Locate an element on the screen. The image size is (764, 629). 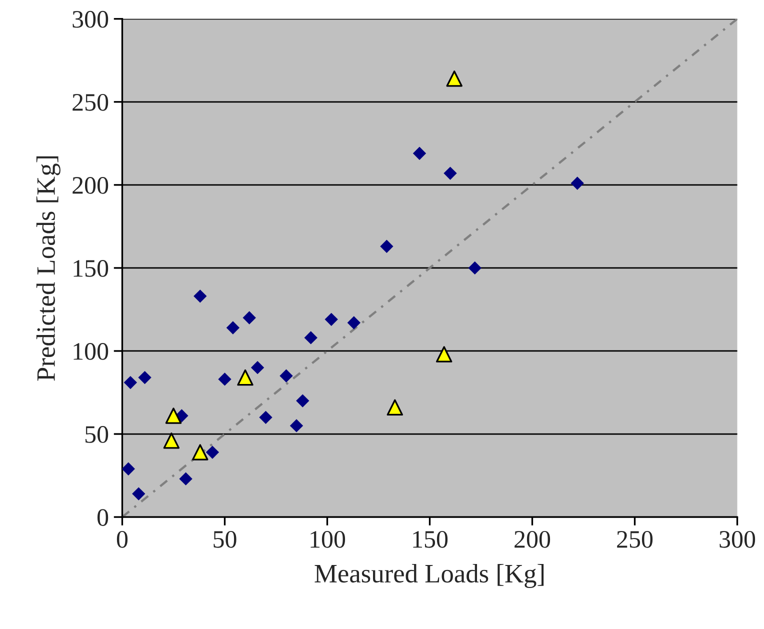
x-tick-label: 300 is located at coordinates (738, 539).